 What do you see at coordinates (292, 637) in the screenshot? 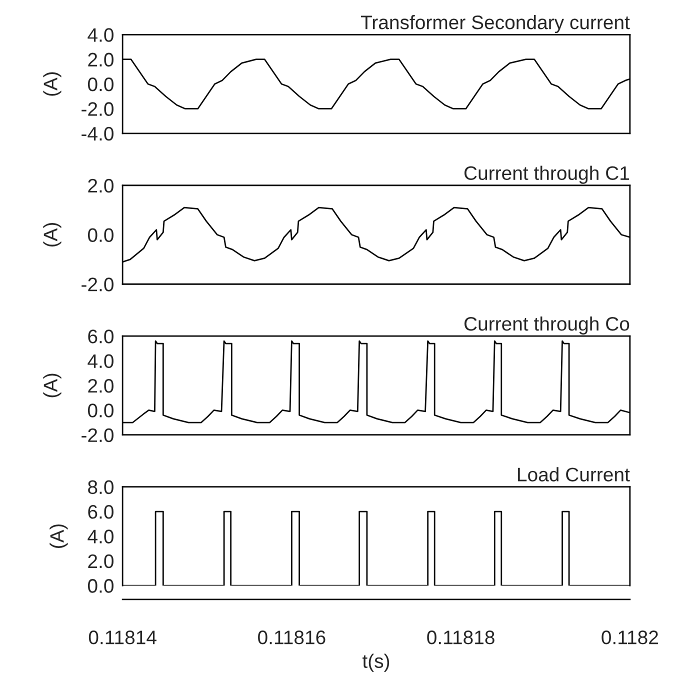
I see `x-tick-label: 0.11816` at bounding box center [292, 637].